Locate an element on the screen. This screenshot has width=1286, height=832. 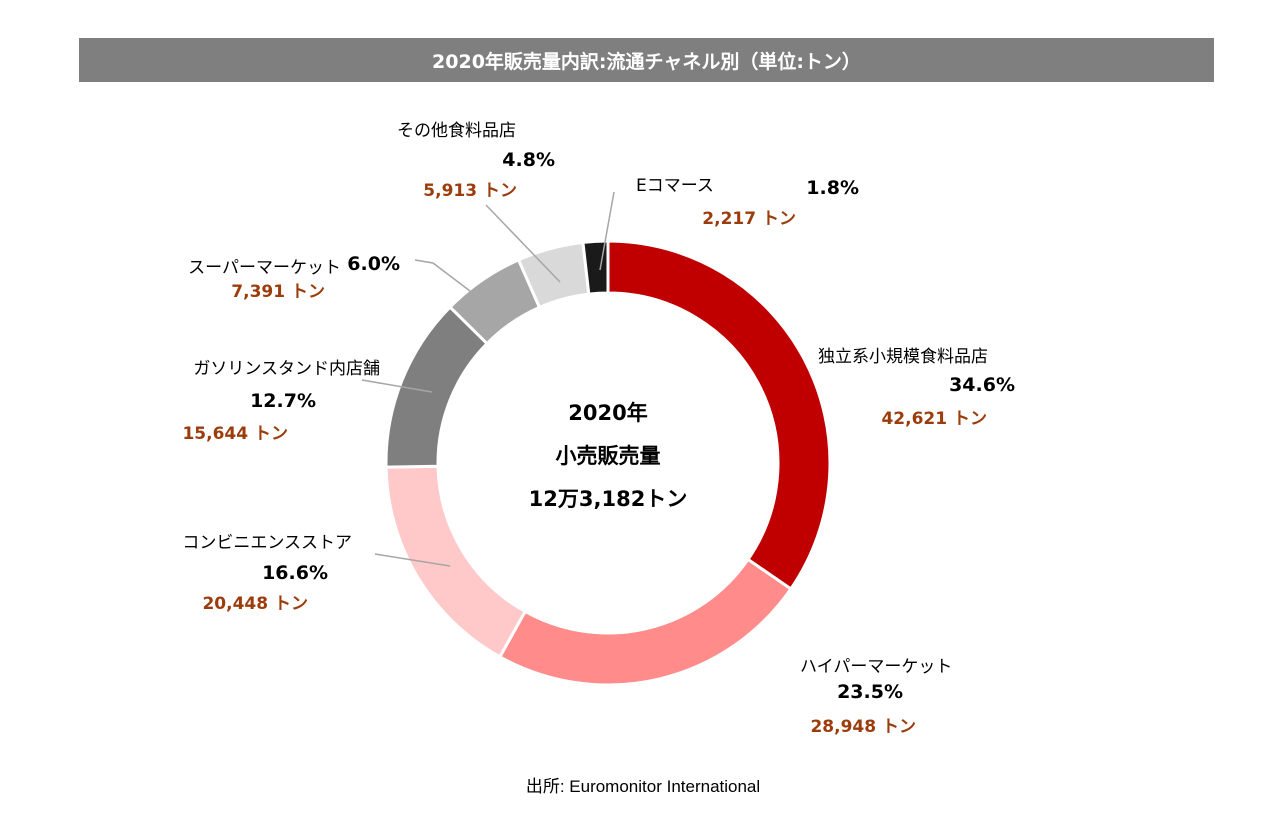
chart-title: 2020年販売量内訳:流通チャネル別（単位:トン） is located at coordinates (646, 60).